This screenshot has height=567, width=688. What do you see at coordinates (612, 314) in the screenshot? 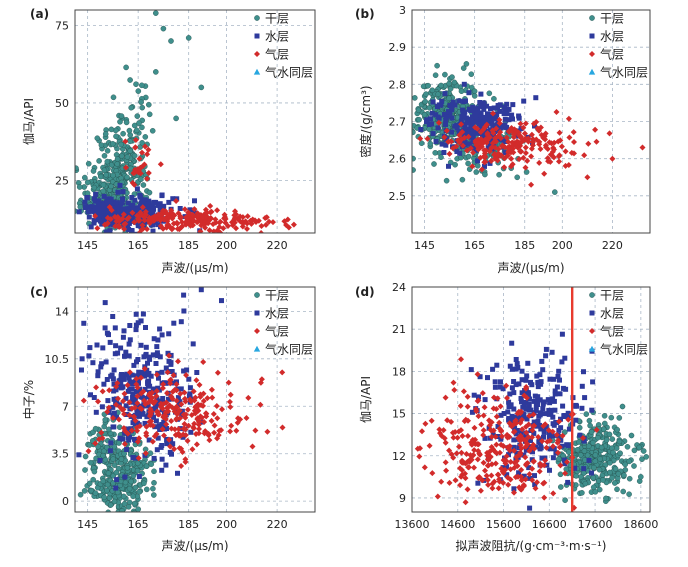
I see `legend-label: 水层` at bounding box center [612, 314].